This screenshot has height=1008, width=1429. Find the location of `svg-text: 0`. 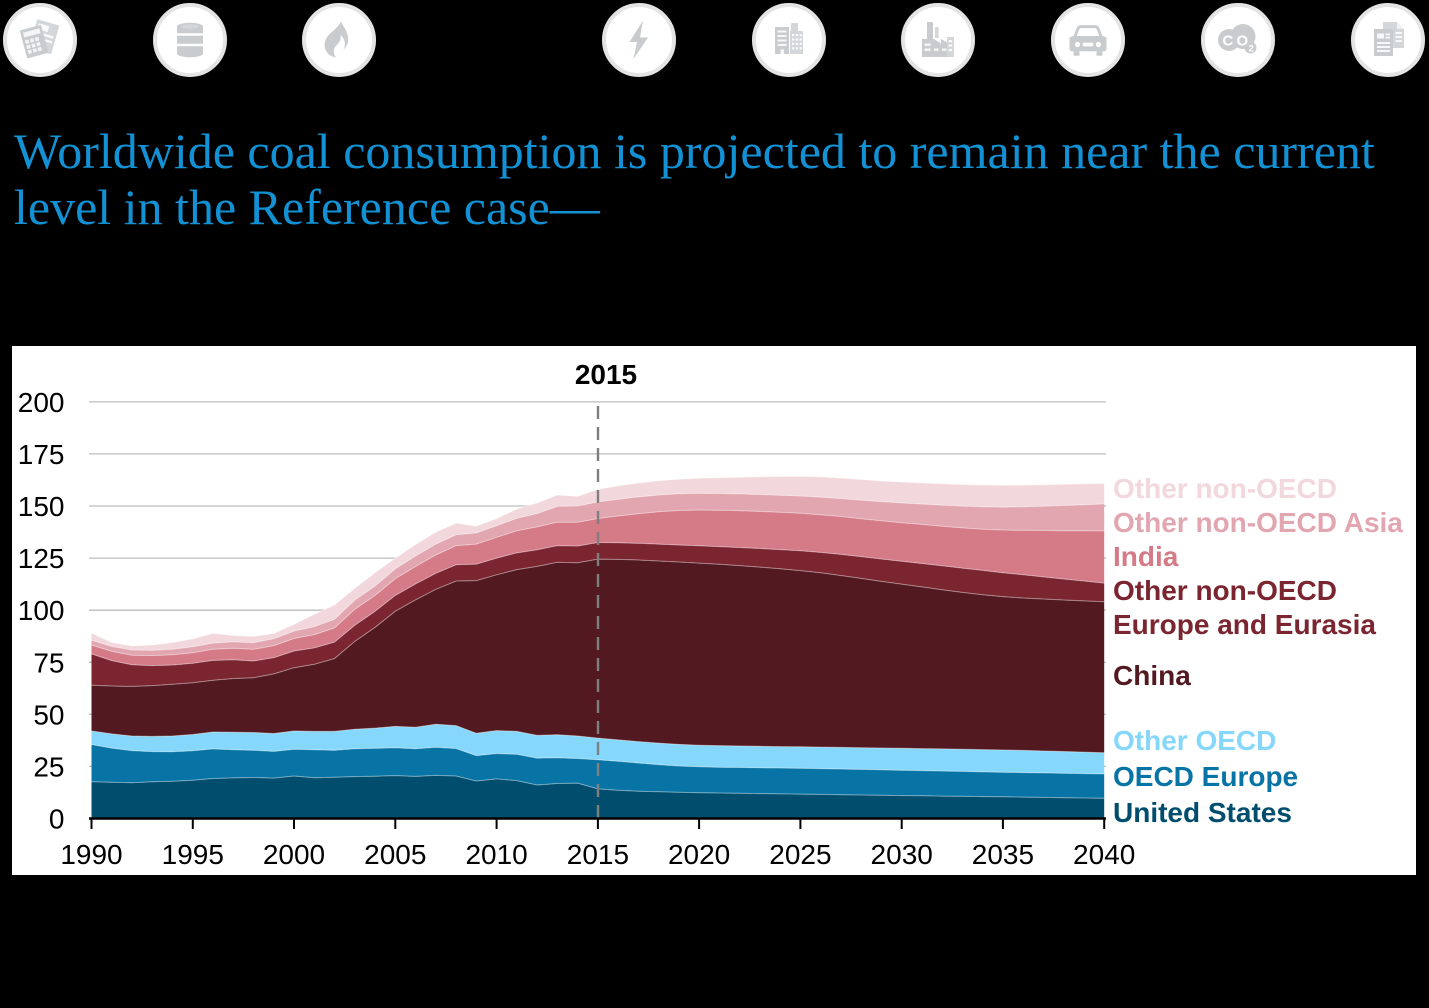

svg-text: 0 is located at coordinates (57, 819).